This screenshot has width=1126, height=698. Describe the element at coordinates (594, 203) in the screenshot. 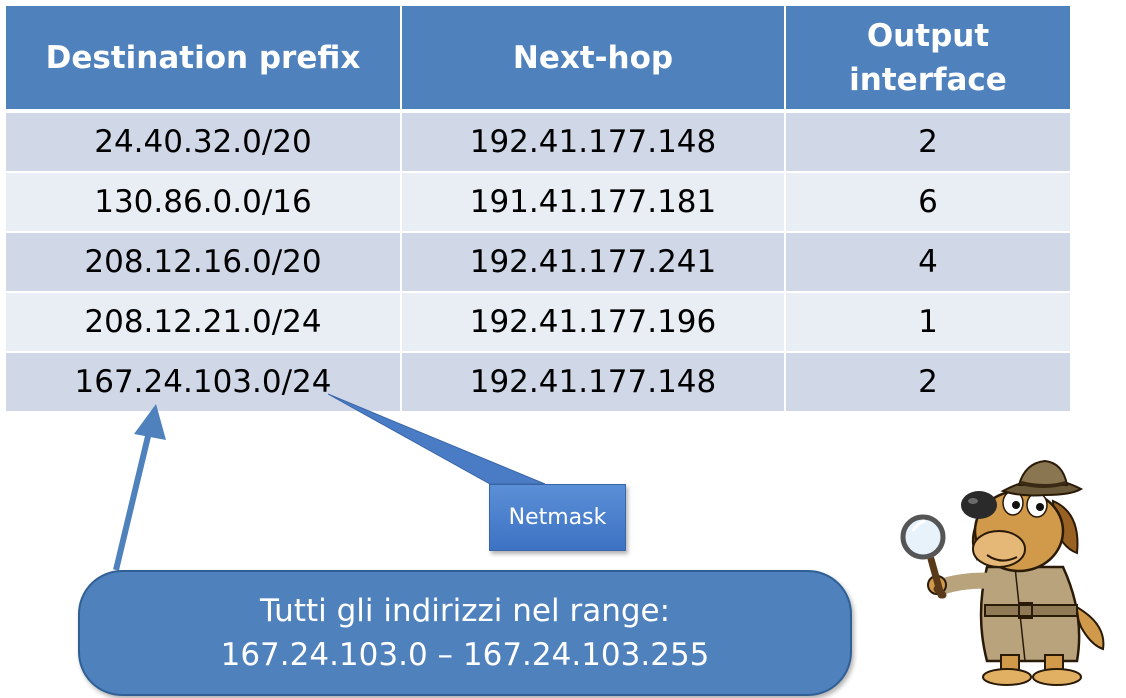

I see `next-hop-cell: 191.41.177.181` at that location.